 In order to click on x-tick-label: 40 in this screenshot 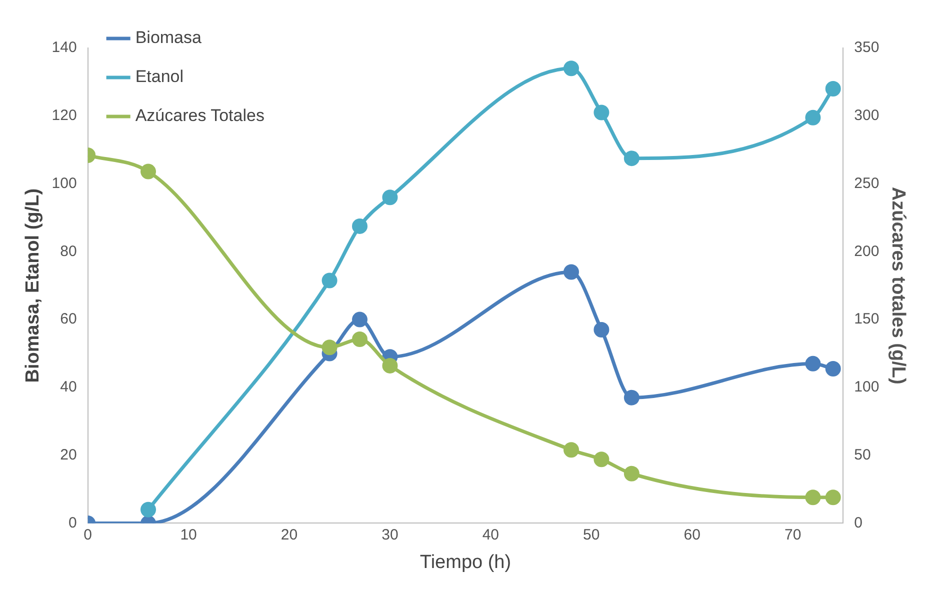, I will do `click(491, 535)`.